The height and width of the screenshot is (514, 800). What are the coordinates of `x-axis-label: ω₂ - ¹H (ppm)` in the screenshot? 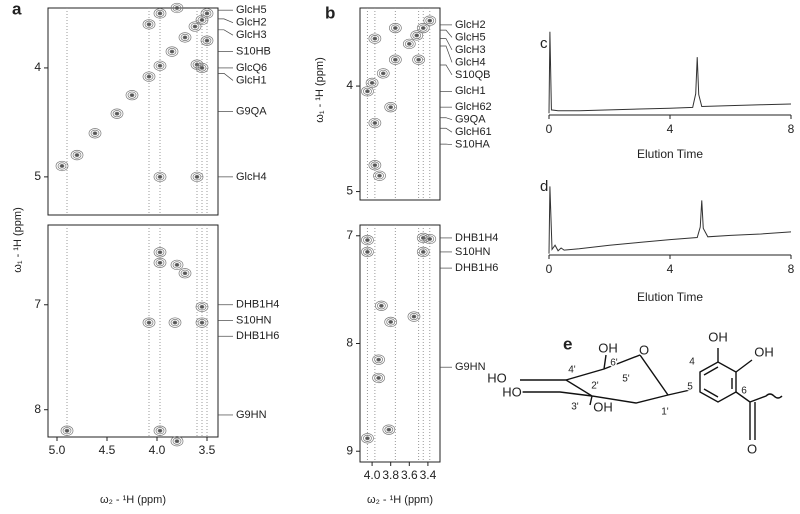 It's located at (400, 500).